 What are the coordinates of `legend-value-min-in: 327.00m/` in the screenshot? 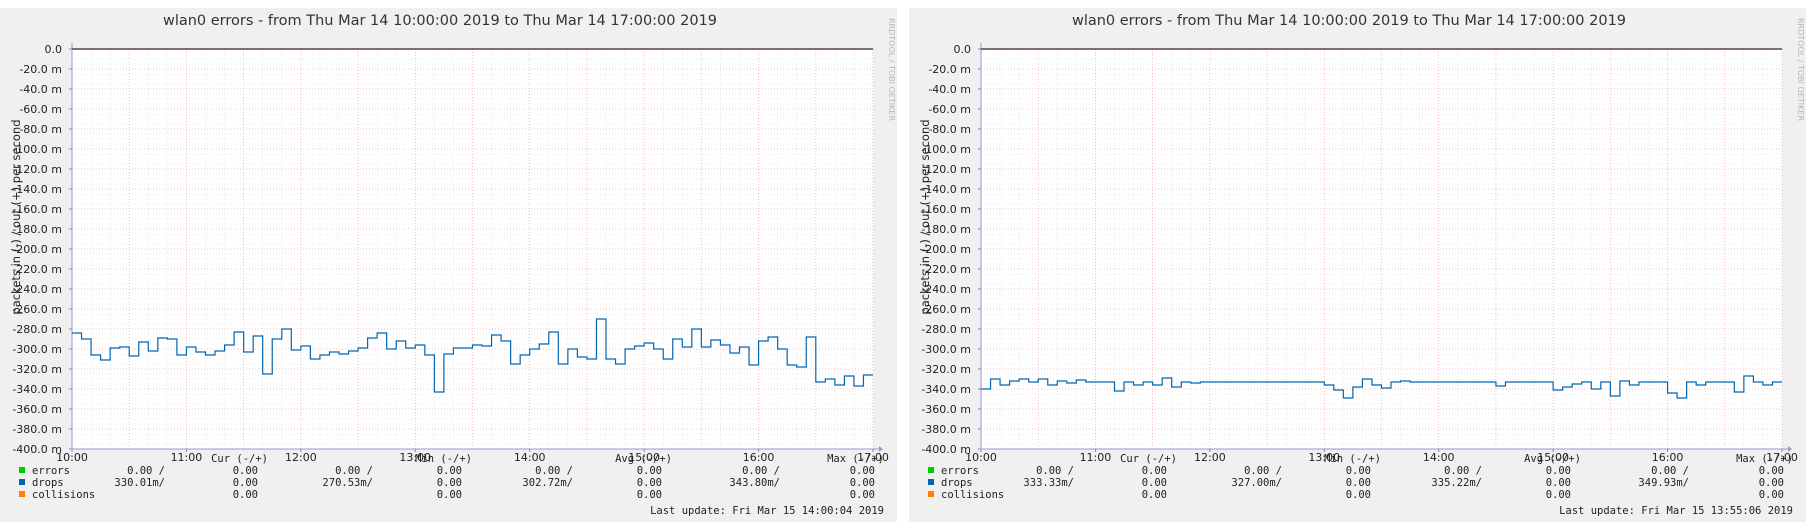 It's located at (1256, 483).